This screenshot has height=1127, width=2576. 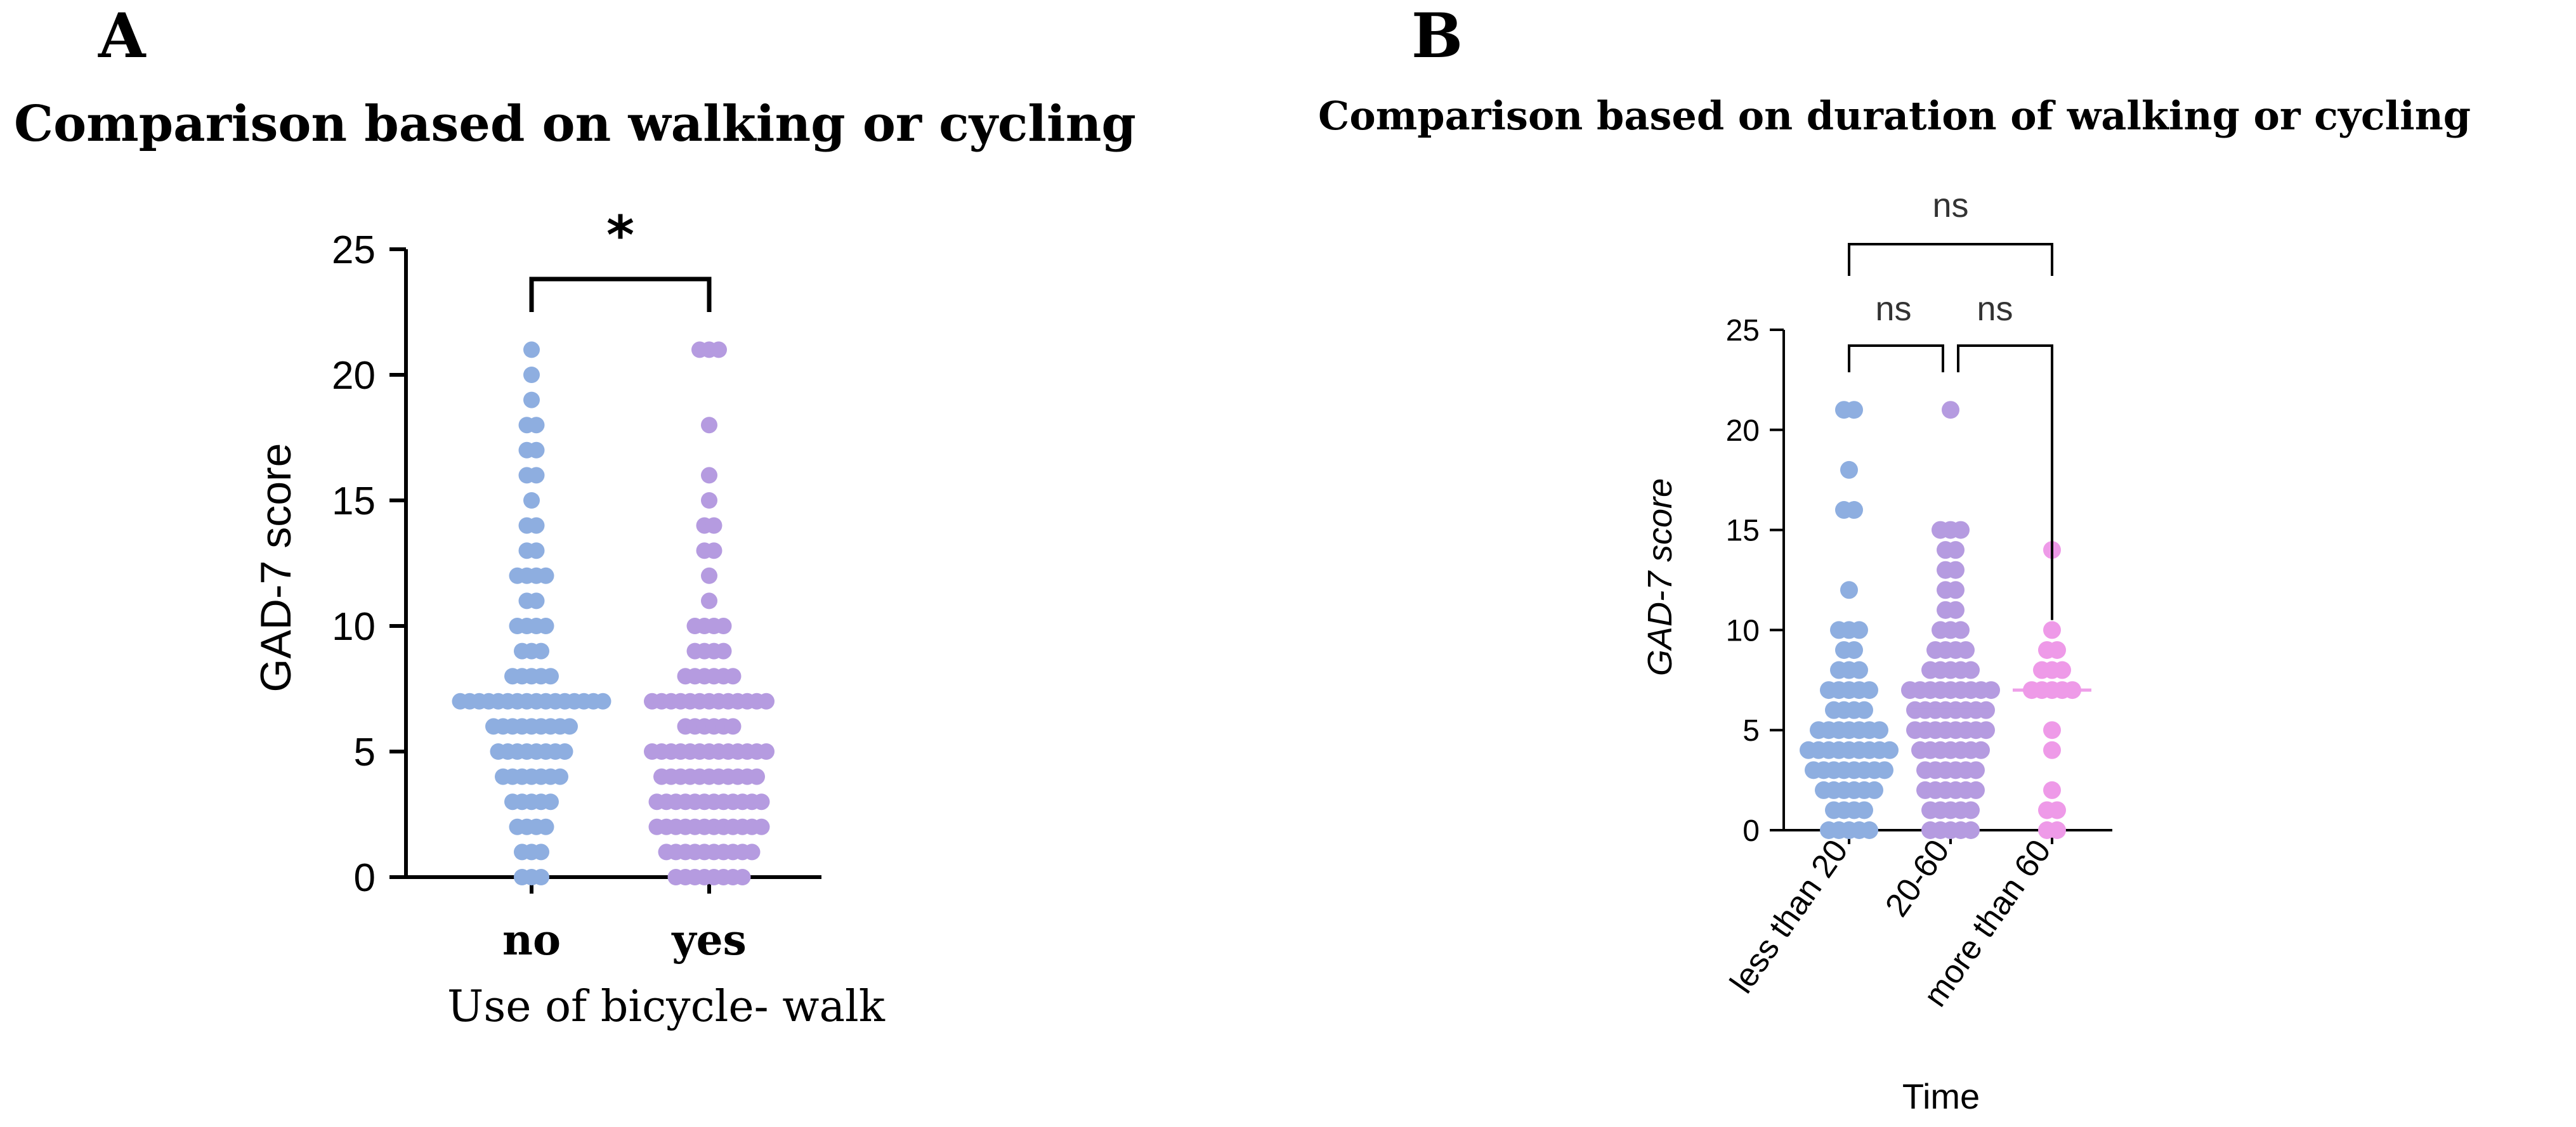 I want to click on panel-a-ytick-label-0: 0, so click(x=365, y=878).